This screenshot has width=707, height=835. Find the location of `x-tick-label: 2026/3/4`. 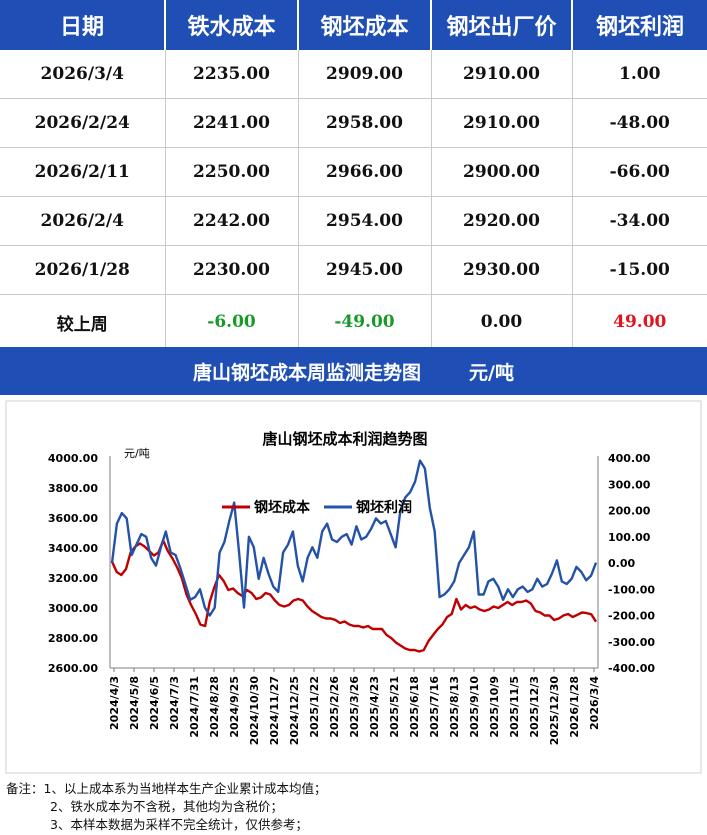

x-tick-label: 2026/3/4 is located at coordinates (594, 703).